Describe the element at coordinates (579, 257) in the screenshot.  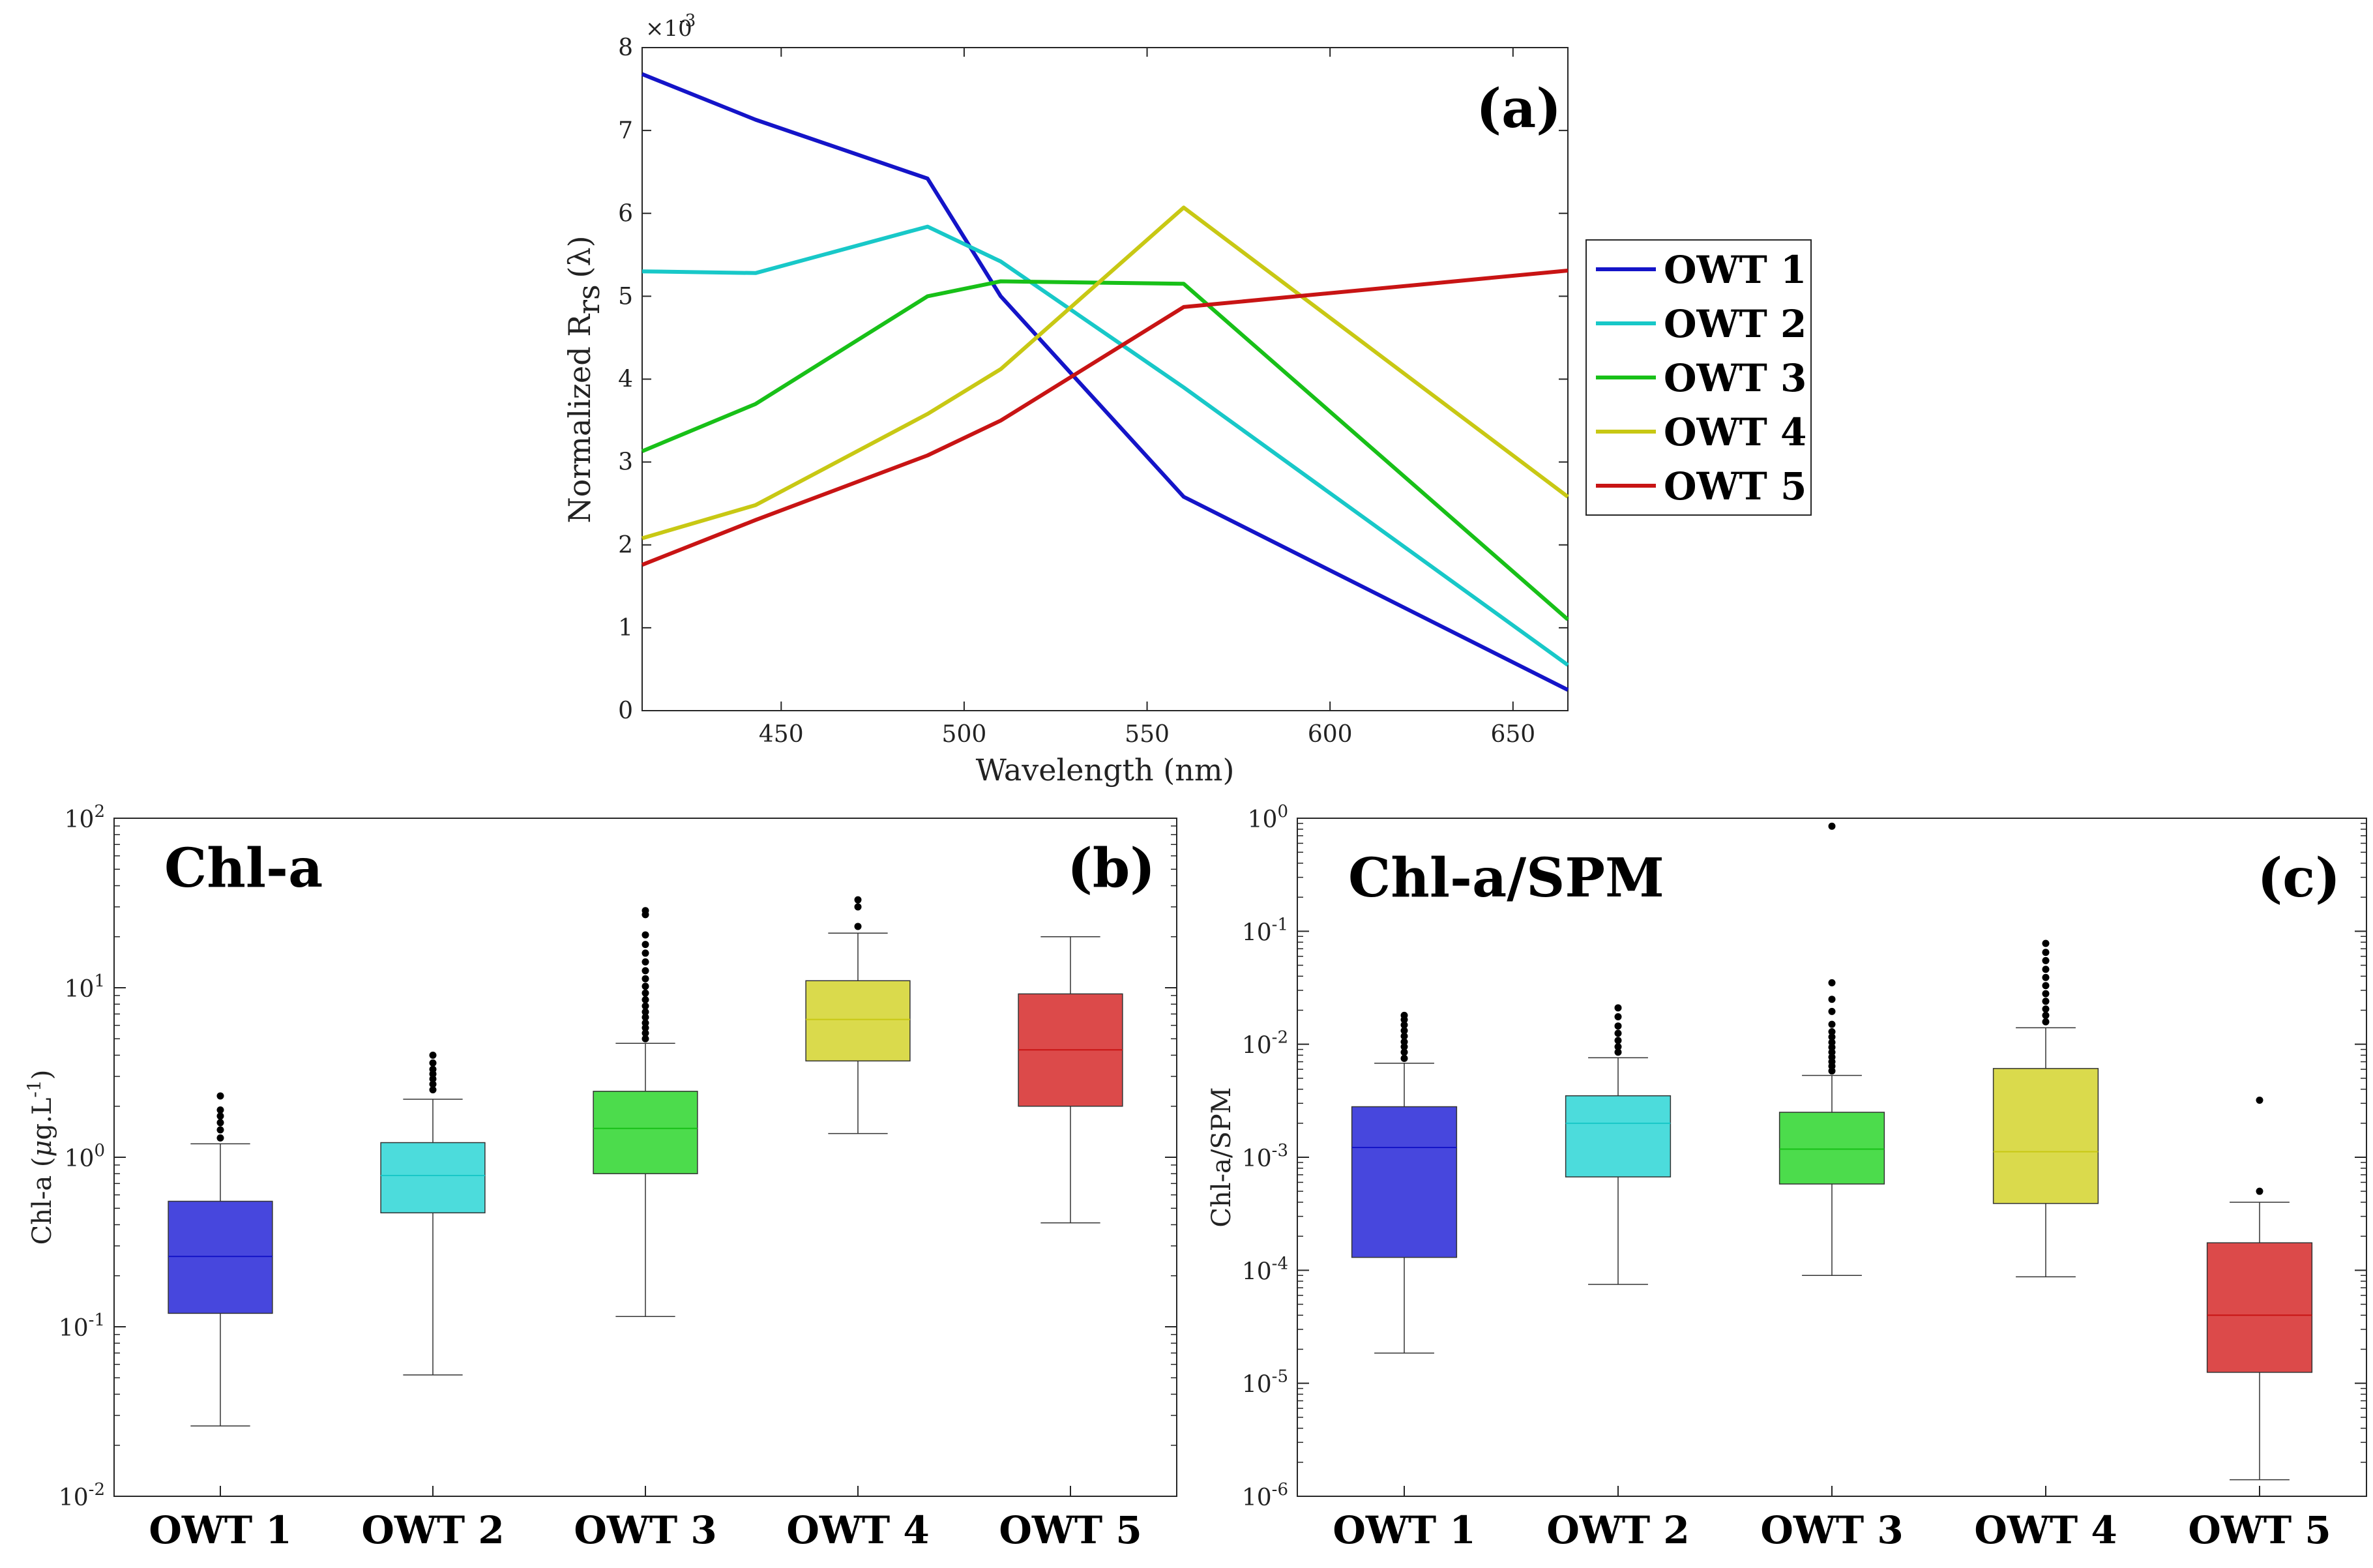
I see `panel-a-y-label-tail: (λ)` at that location.